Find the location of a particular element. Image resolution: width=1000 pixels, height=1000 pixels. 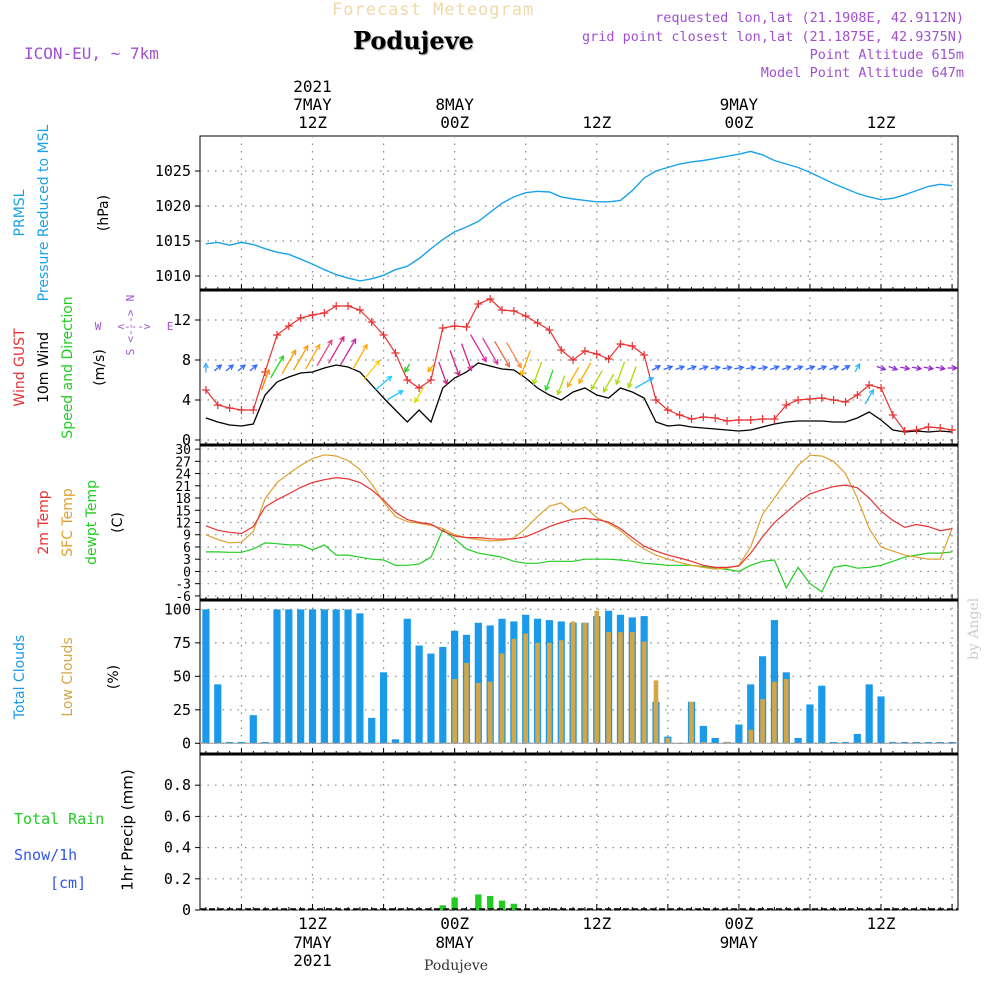

precip-ytick-label: 0.2 is located at coordinates (177, 879).